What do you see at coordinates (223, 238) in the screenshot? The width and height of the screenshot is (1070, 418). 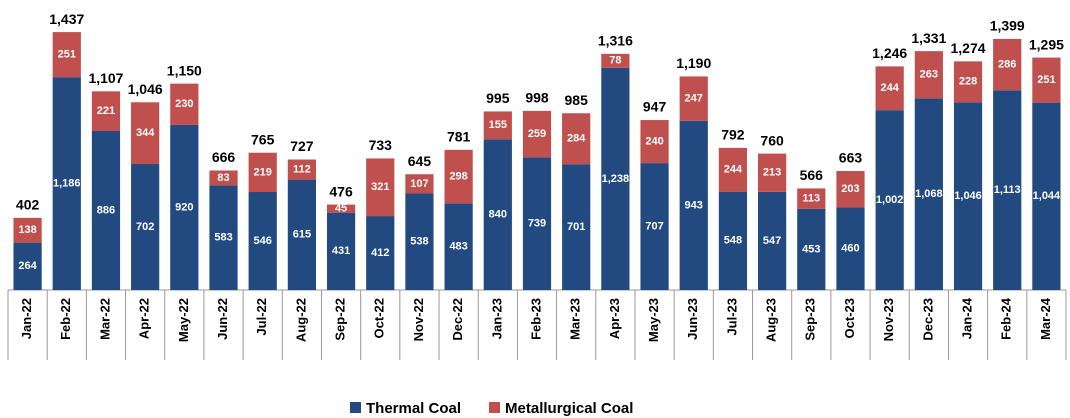 I see `value-label: 583` at bounding box center [223, 238].